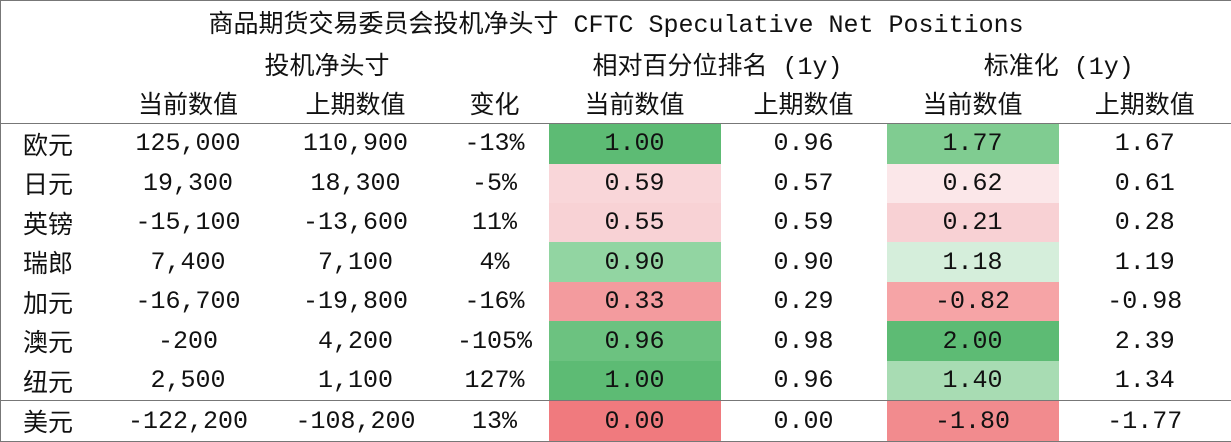  I want to click on data-cell: -5%, so click(494, 183).